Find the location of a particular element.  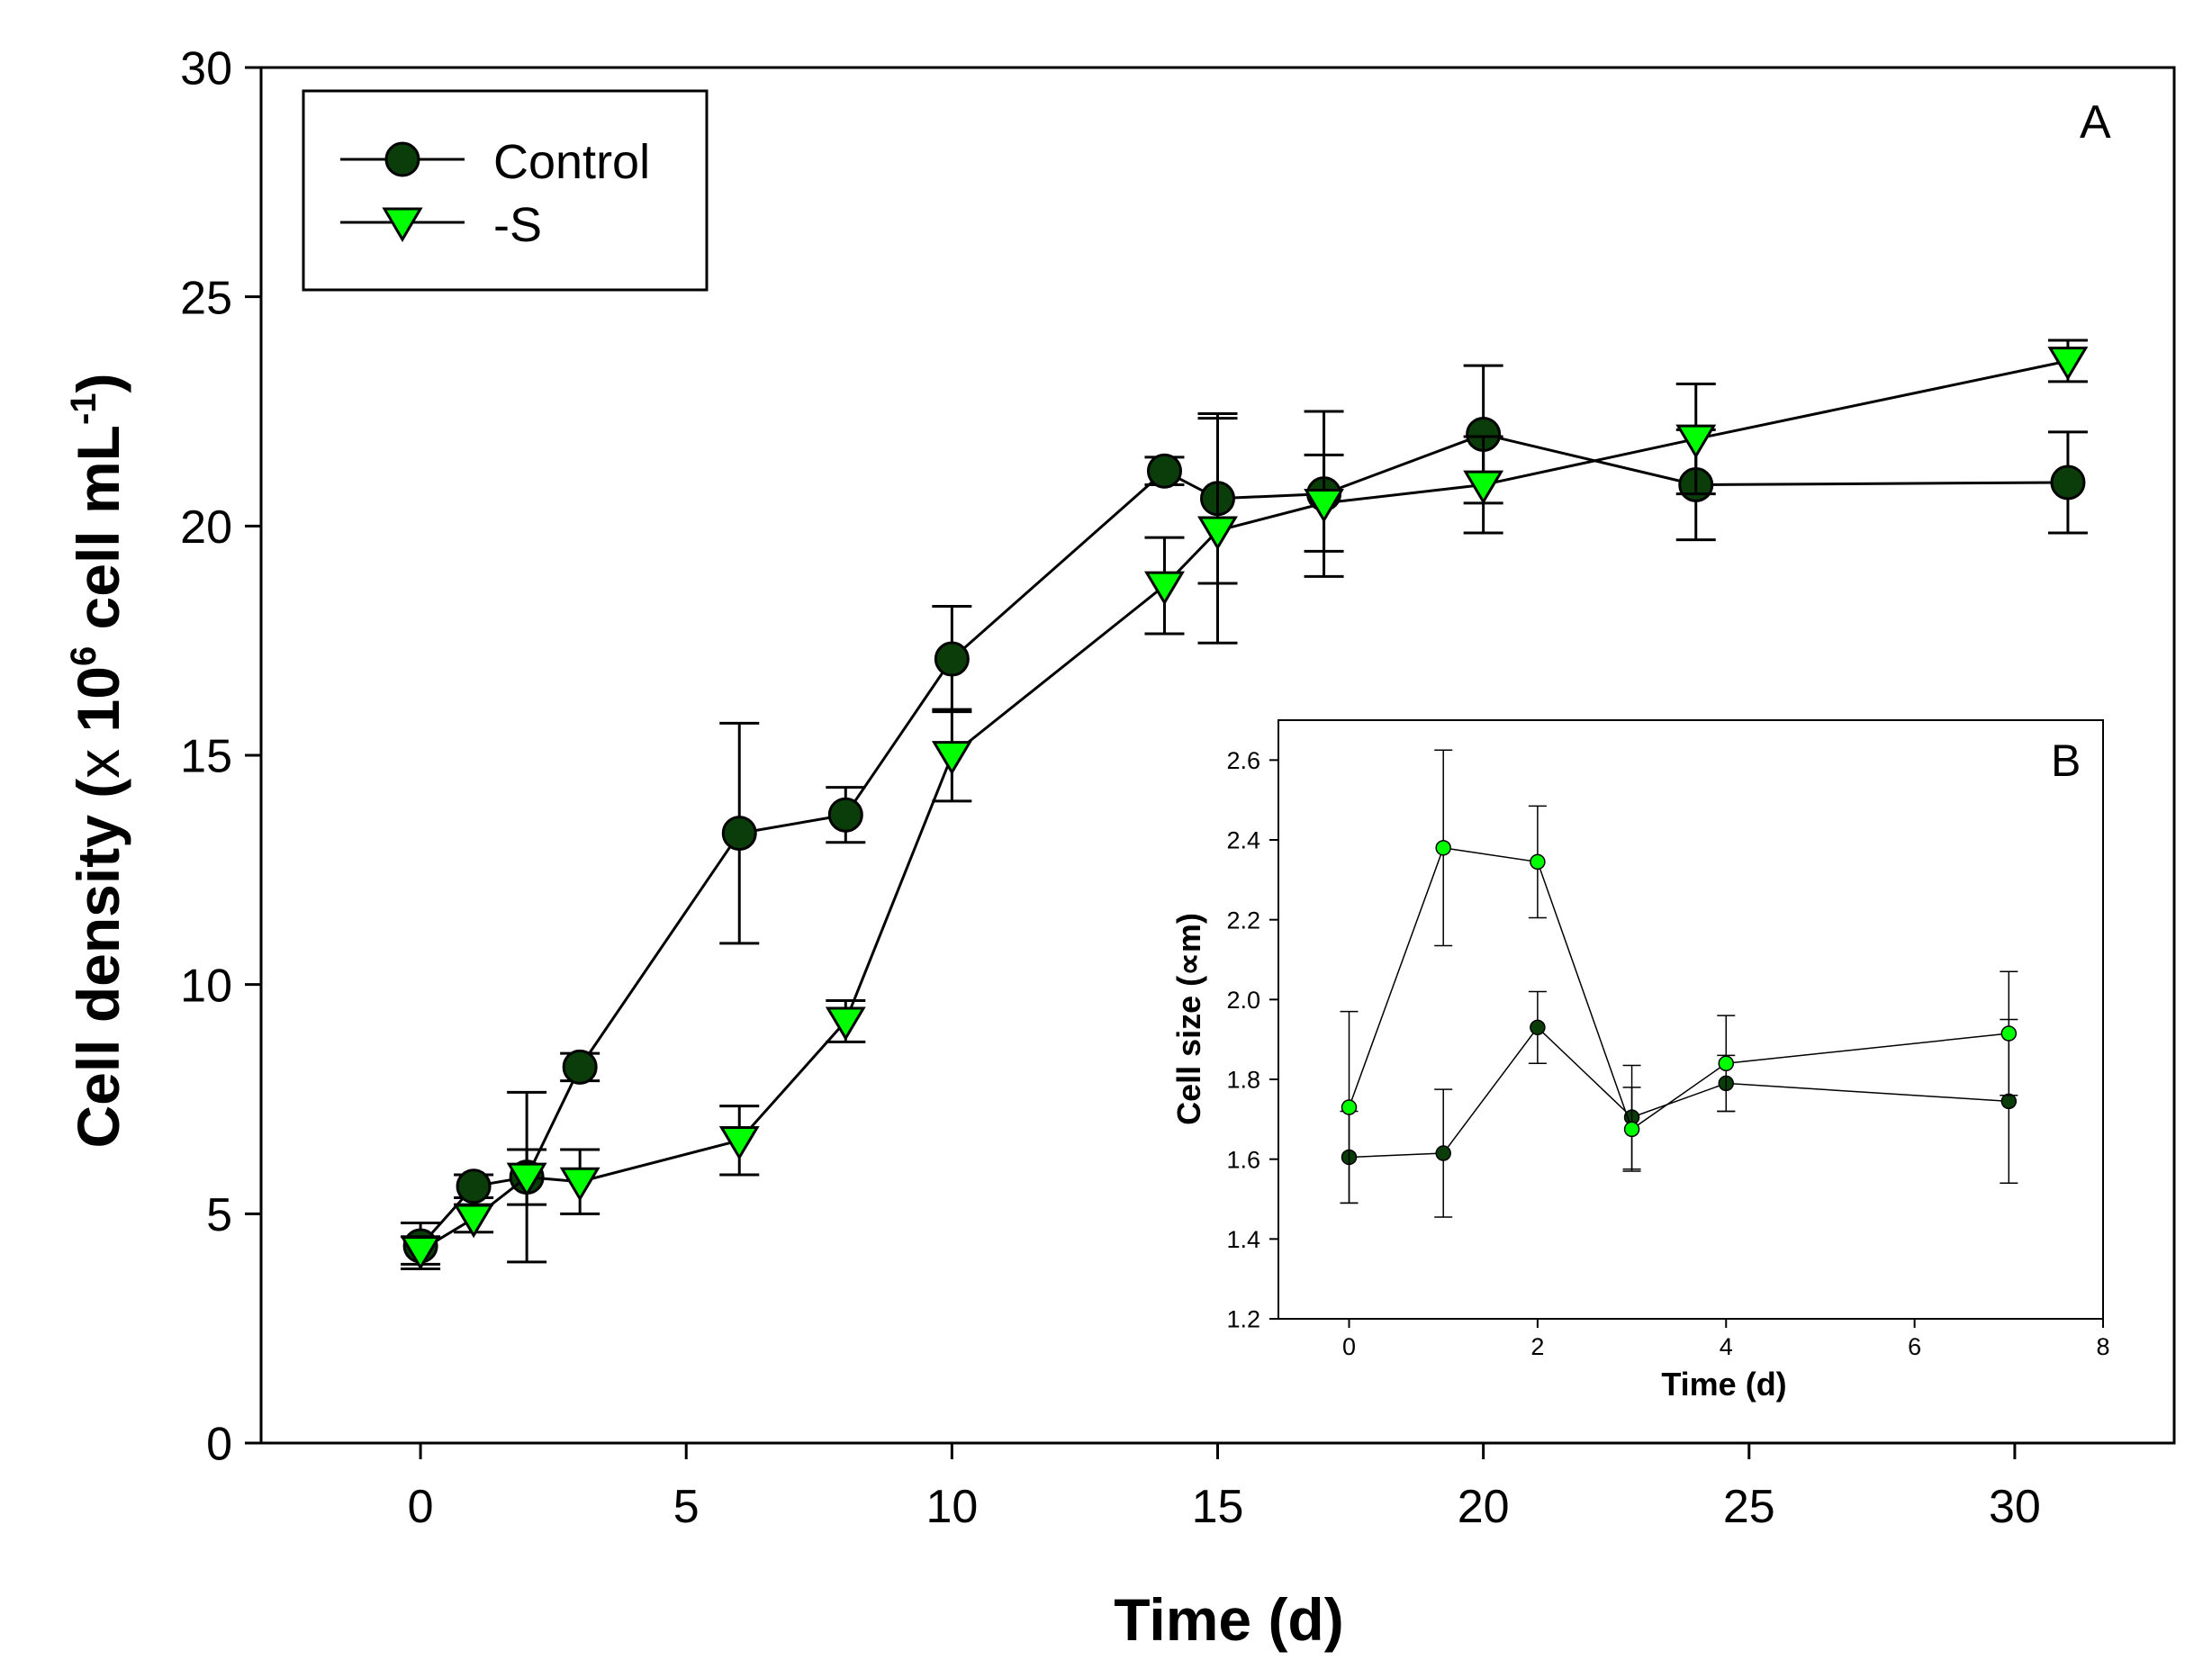

legend-label-control: Control is located at coordinates (571, 162).